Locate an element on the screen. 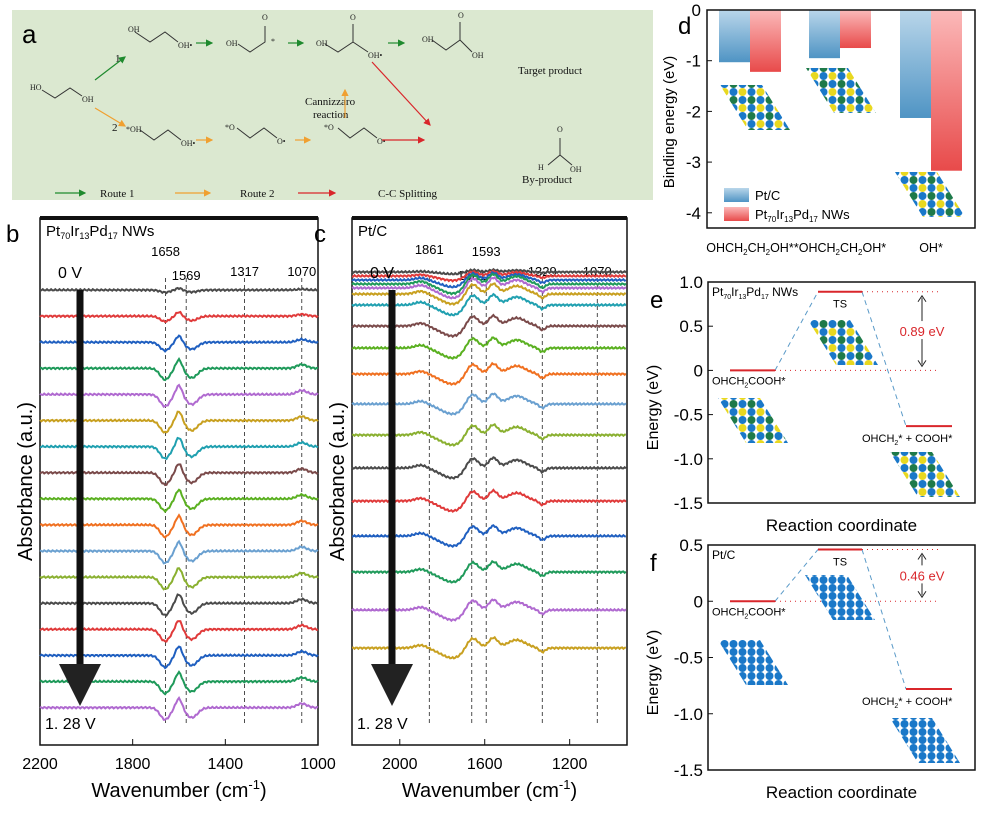 Image resolution: width=987 pixels, height=817 pixels. panel-label: e is located at coordinates (656, 300).